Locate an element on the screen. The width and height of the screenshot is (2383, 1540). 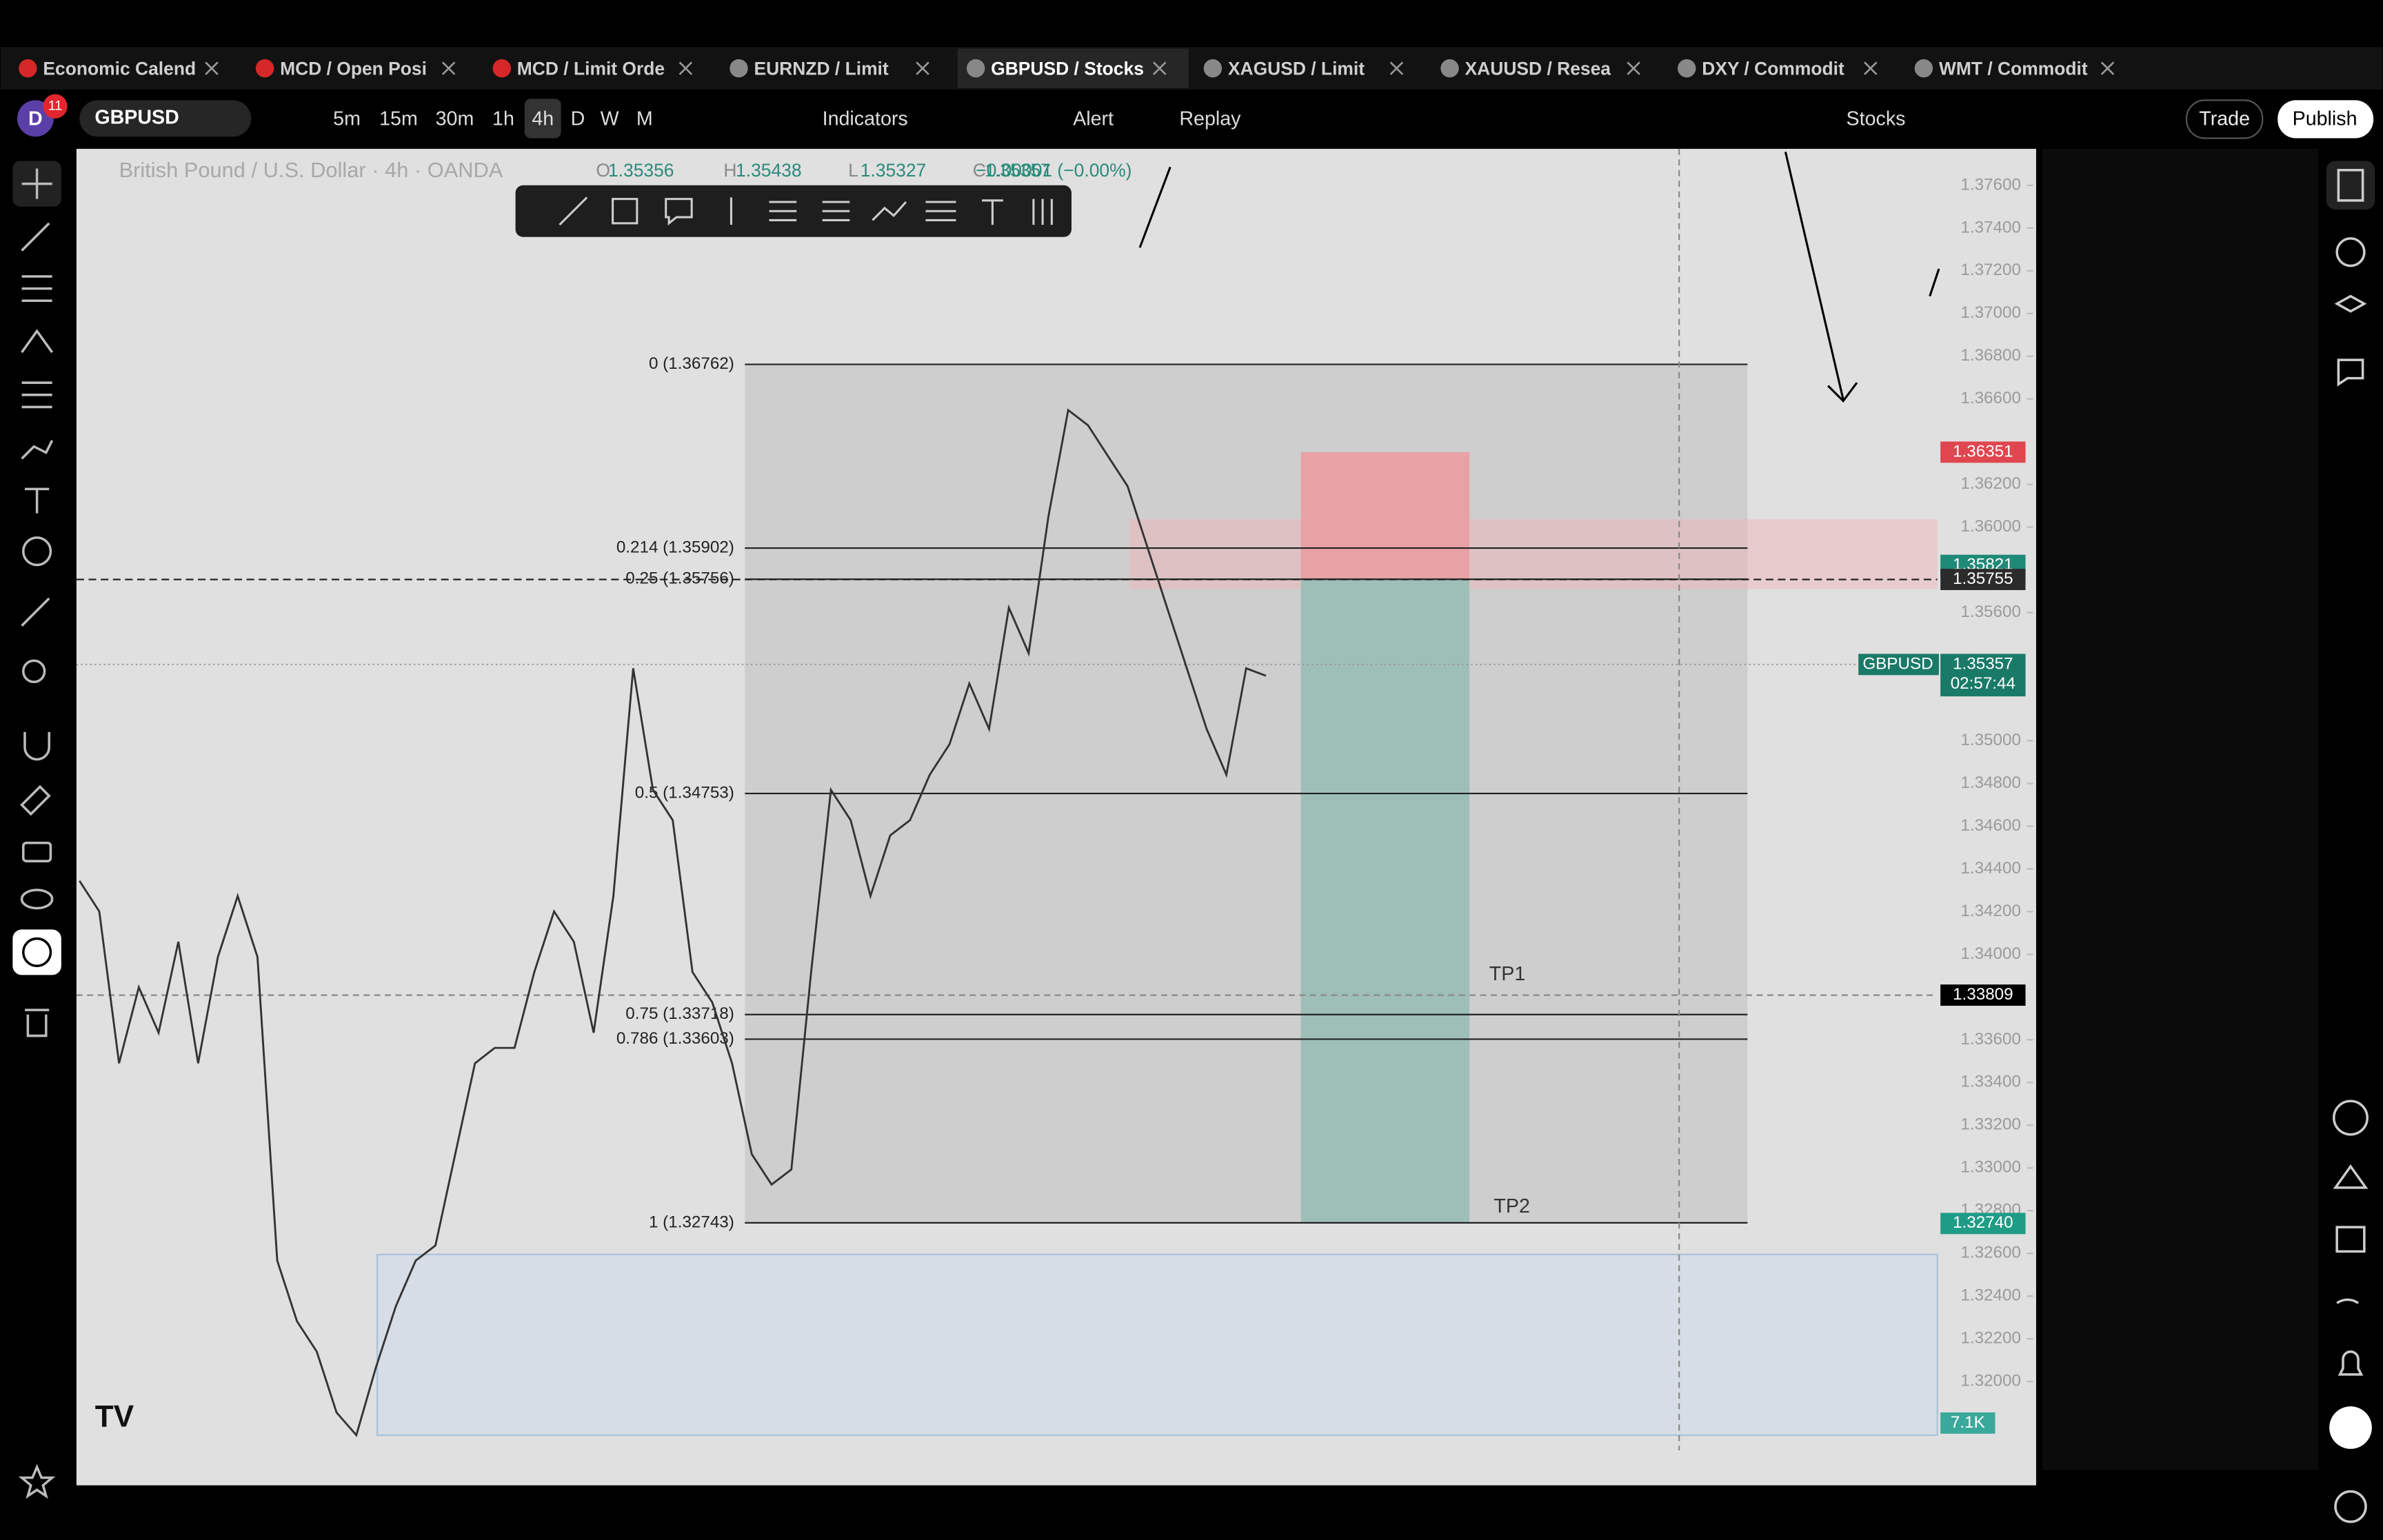
price-label: 1.36351 is located at coordinates (1983, 451).